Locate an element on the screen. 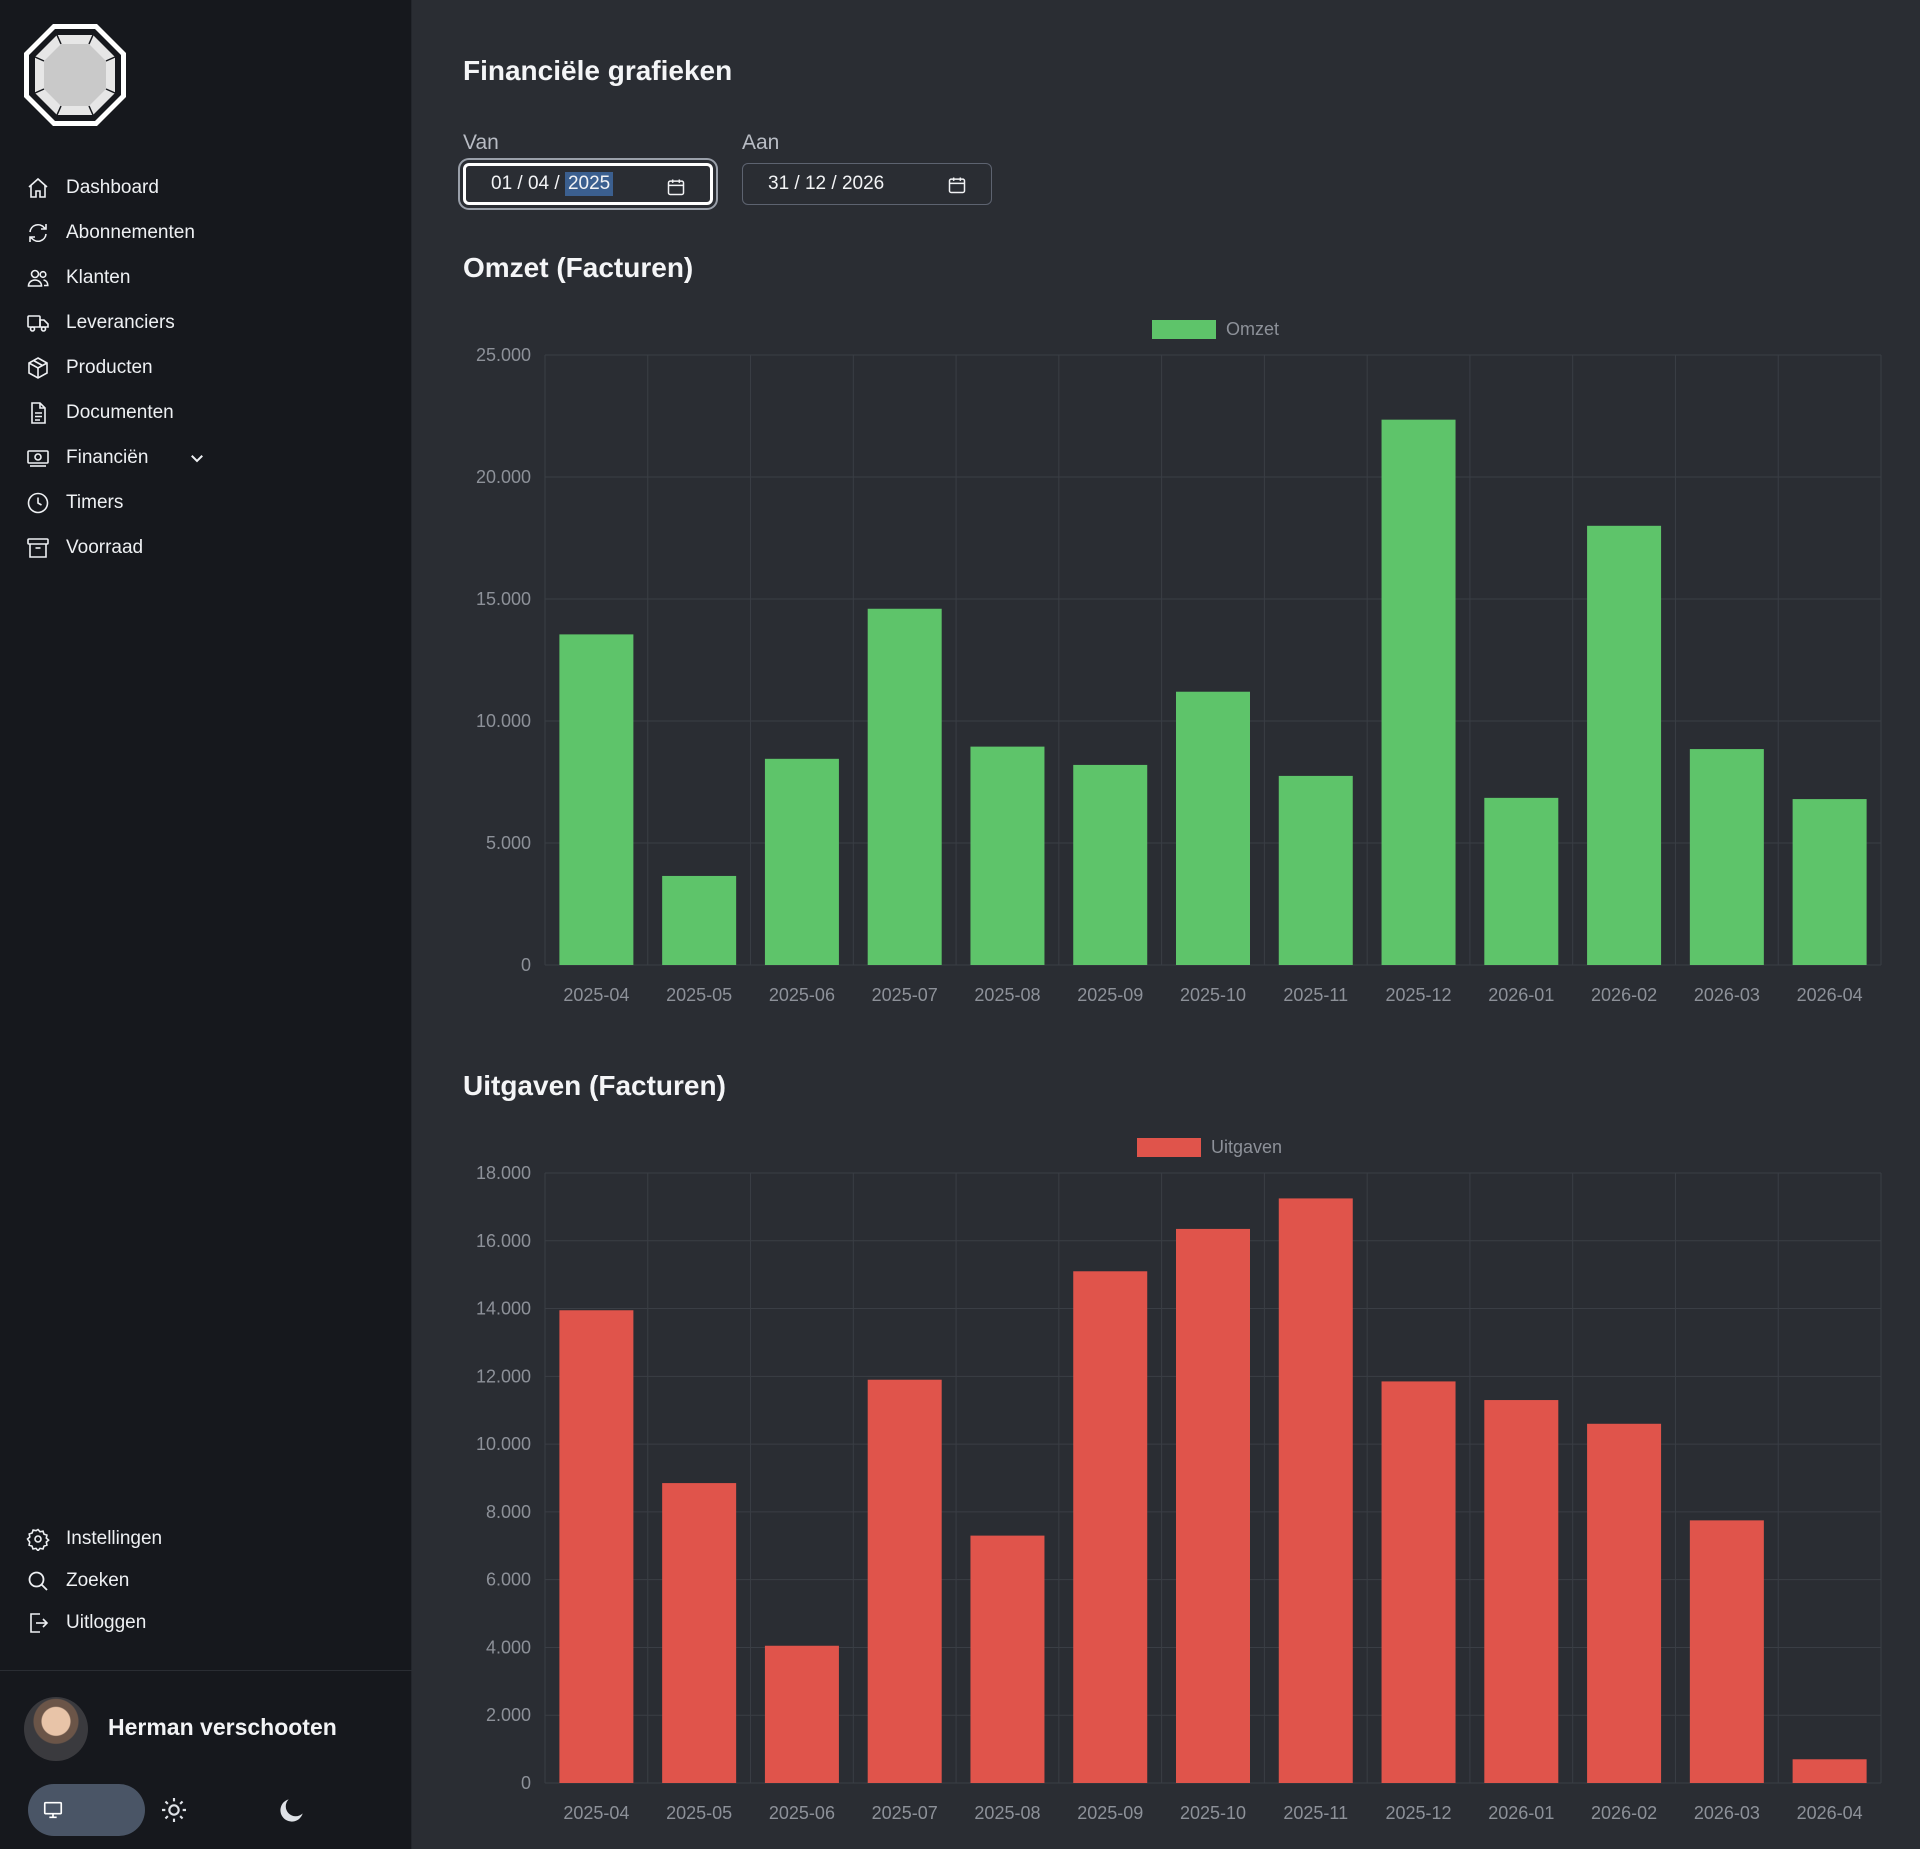 This screenshot has width=1920, height=1849. revenue-xtick-label: 2026-04 is located at coordinates (1830, 995).